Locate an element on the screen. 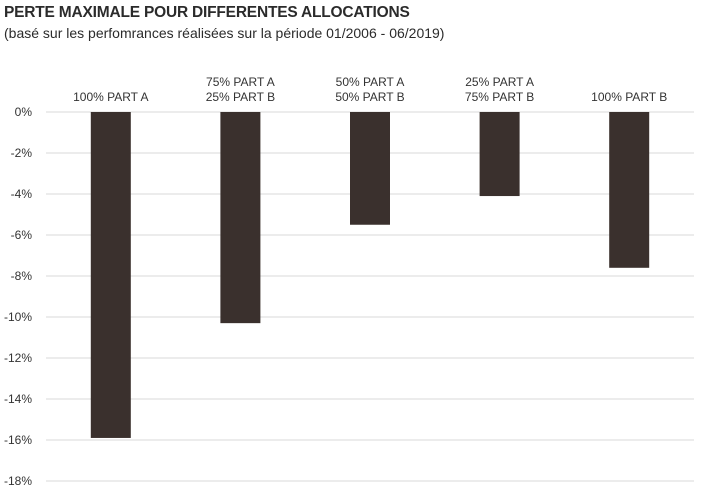 The image size is (702, 504). y-tick-label: -16% is located at coordinates (18, 440).